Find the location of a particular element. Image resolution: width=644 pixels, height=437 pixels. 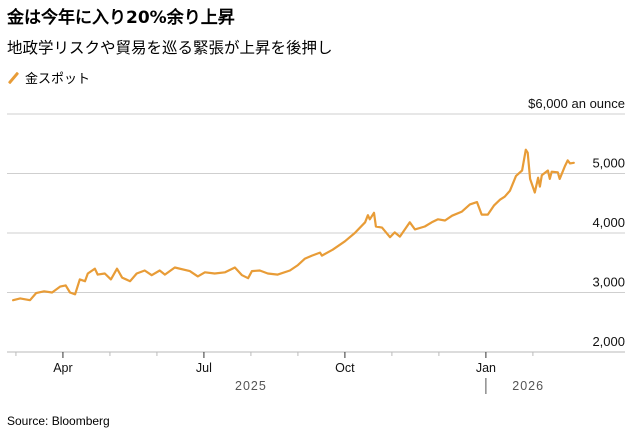

y-tick-label: $6,000 an ounce is located at coordinates (576, 103).